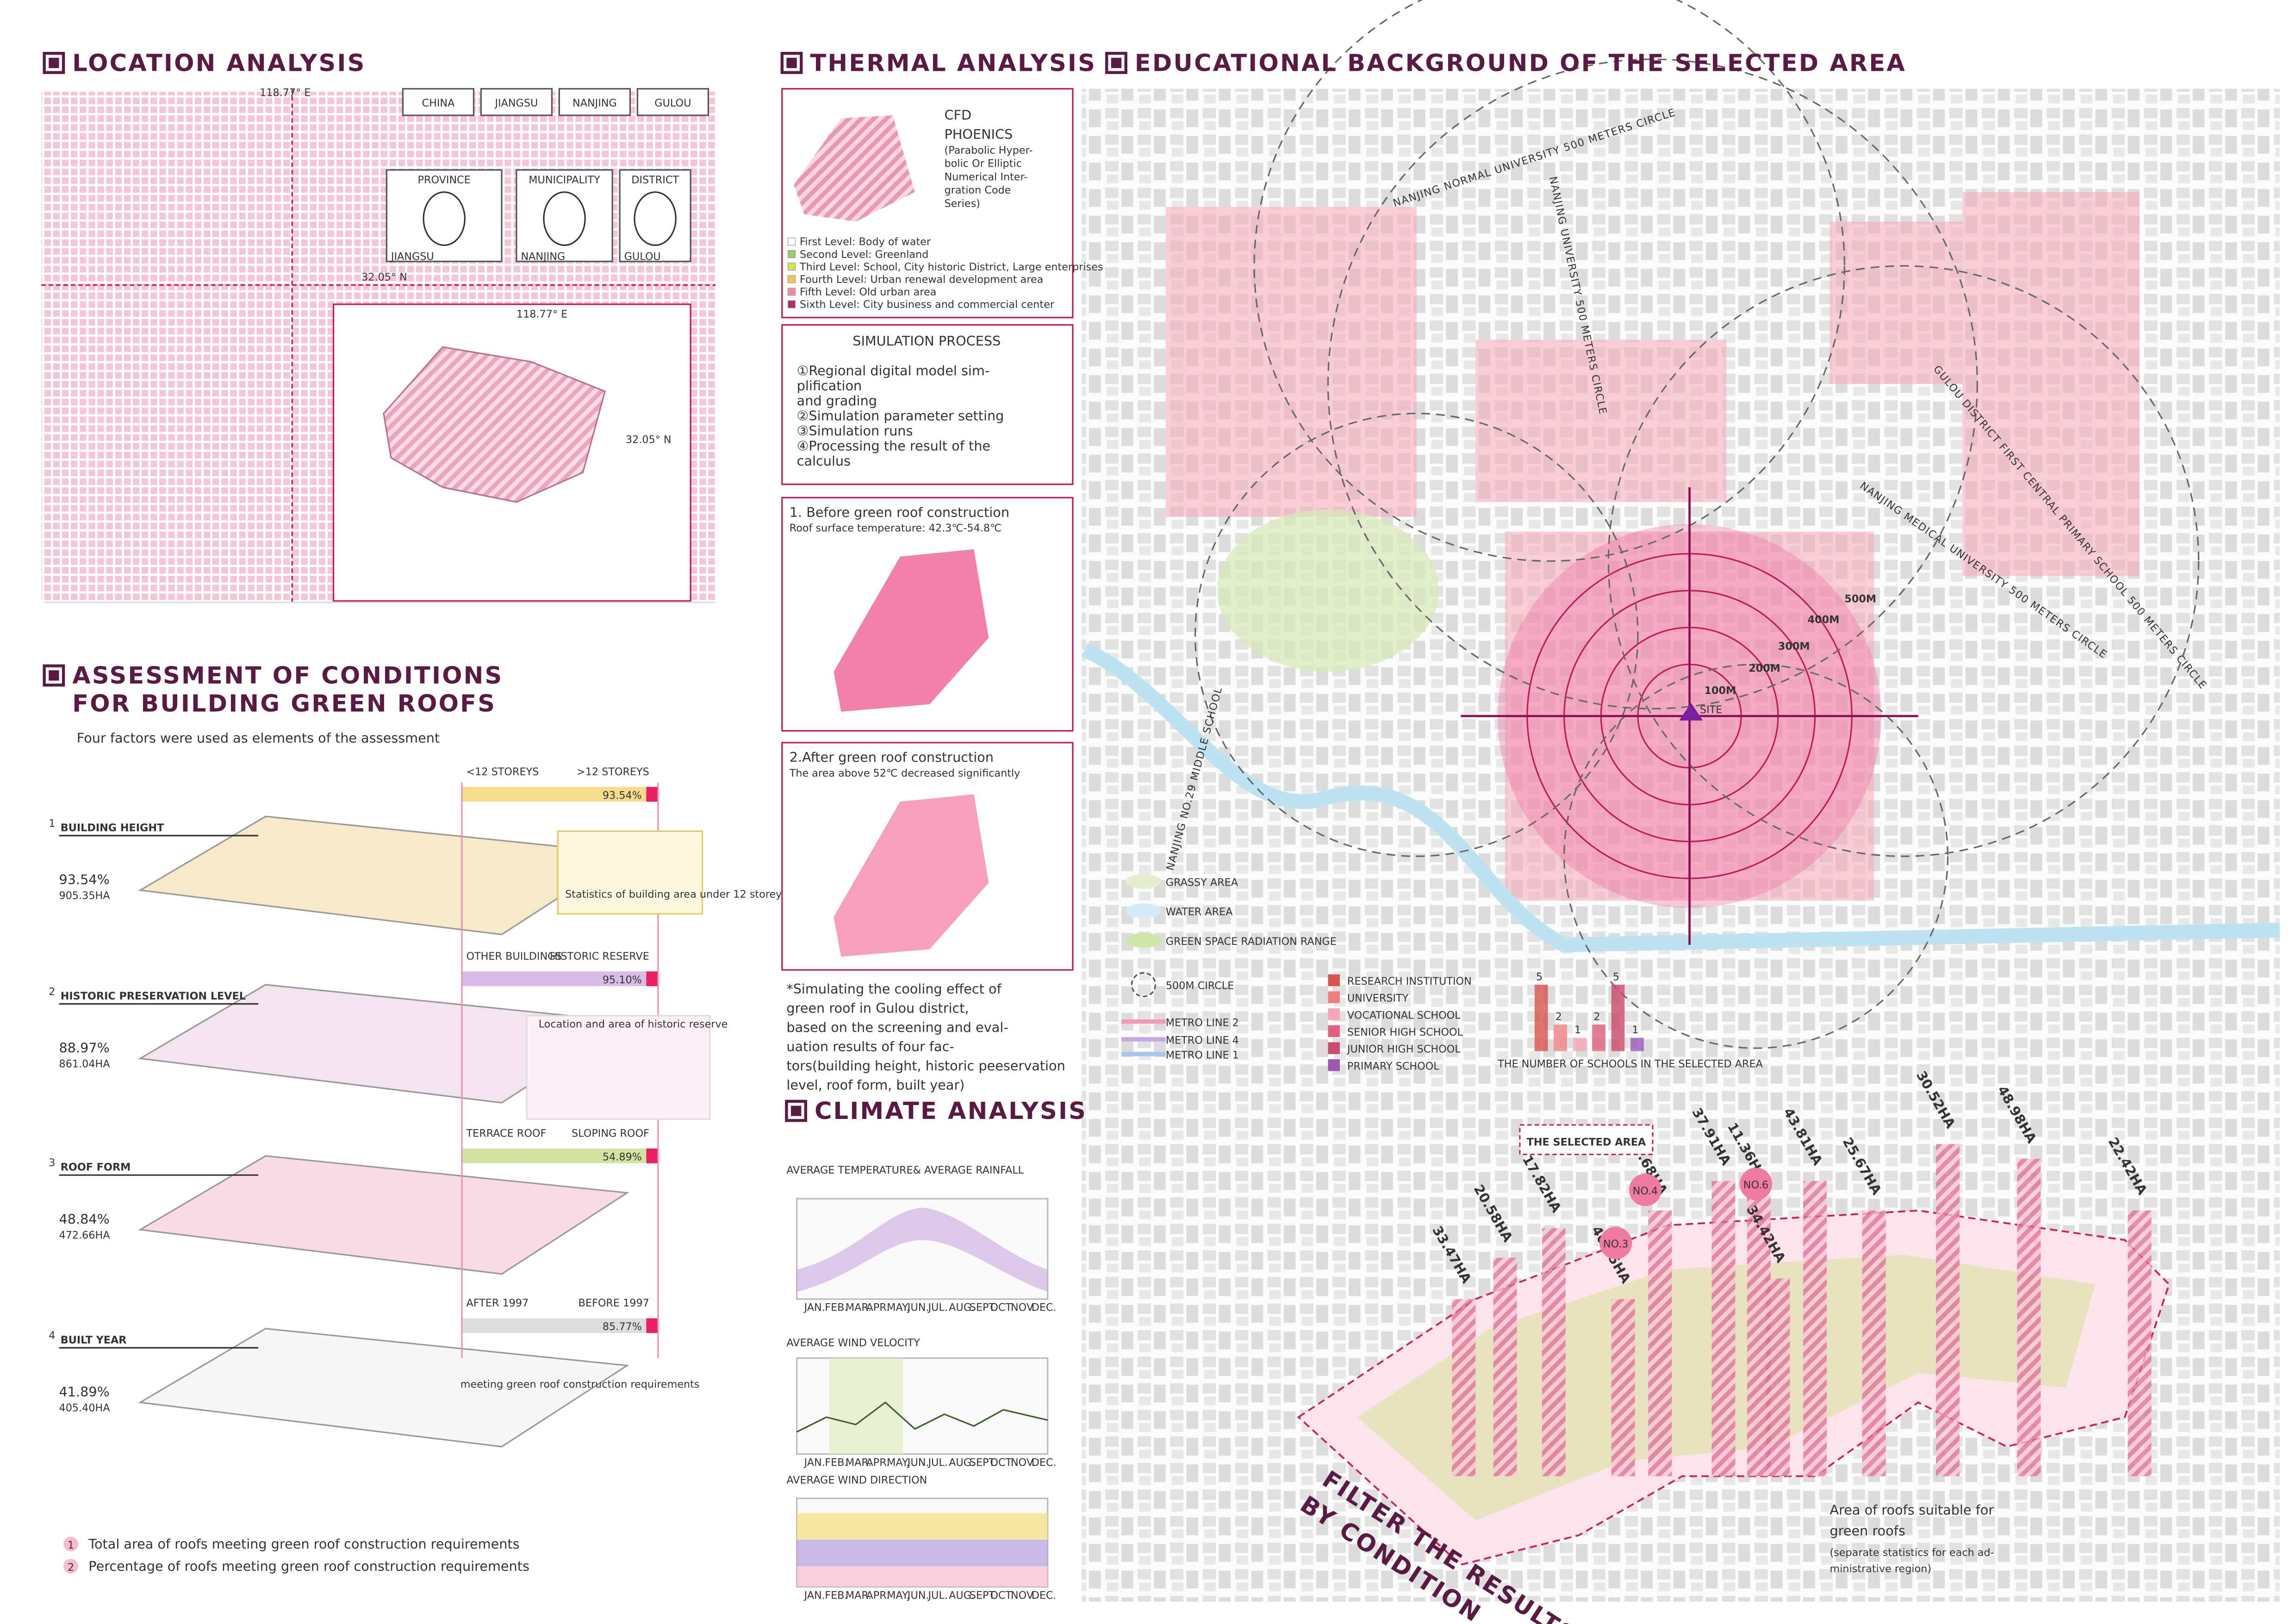 This screenshot has height=1624, width=2296. What do you see at coordinates (94, 1340) in the screenshot?
I see `text: BUILT YEAR` at bounding box center [94, 1340].